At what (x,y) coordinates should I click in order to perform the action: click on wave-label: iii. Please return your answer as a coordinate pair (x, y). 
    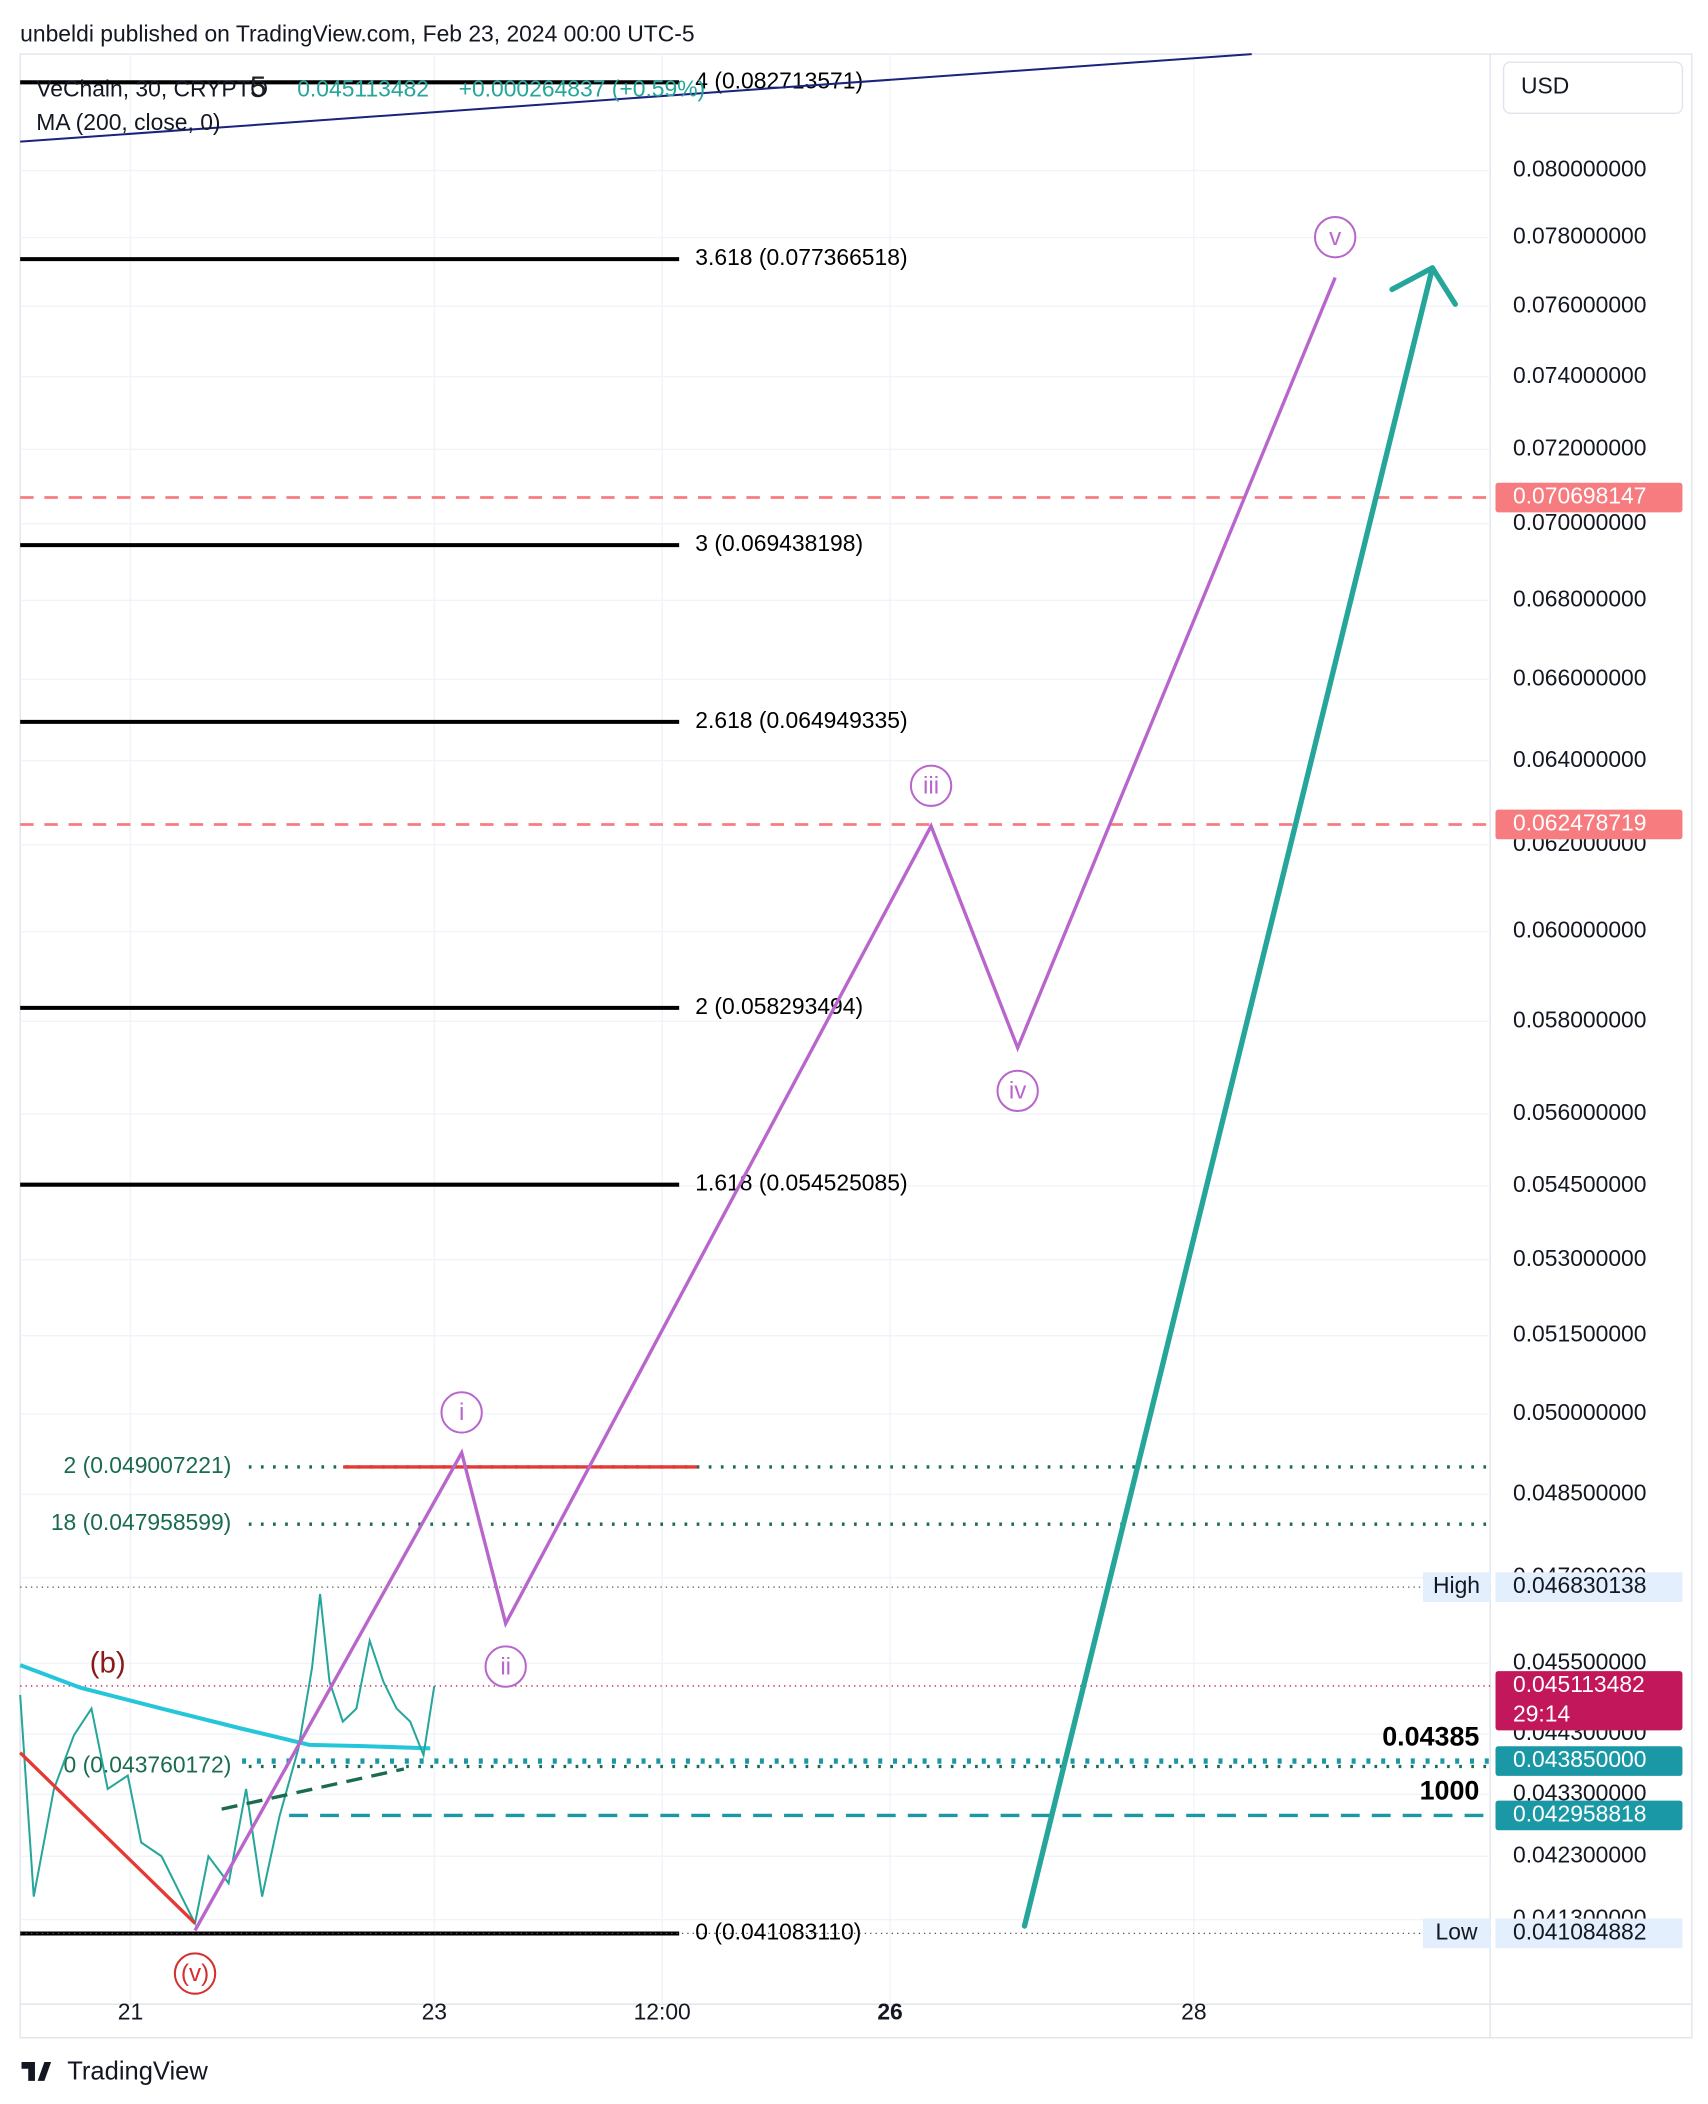
    Looking at the image, I should click on (931, 786).